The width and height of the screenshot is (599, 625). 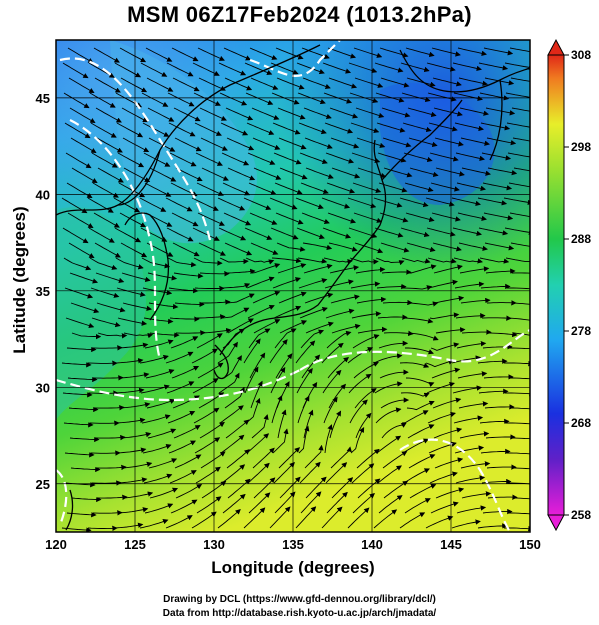 What do you see at coordinates (556, 523) in the screenshot?
I see `colorbar-bottom-arrow` at bounding box center [556, 523].